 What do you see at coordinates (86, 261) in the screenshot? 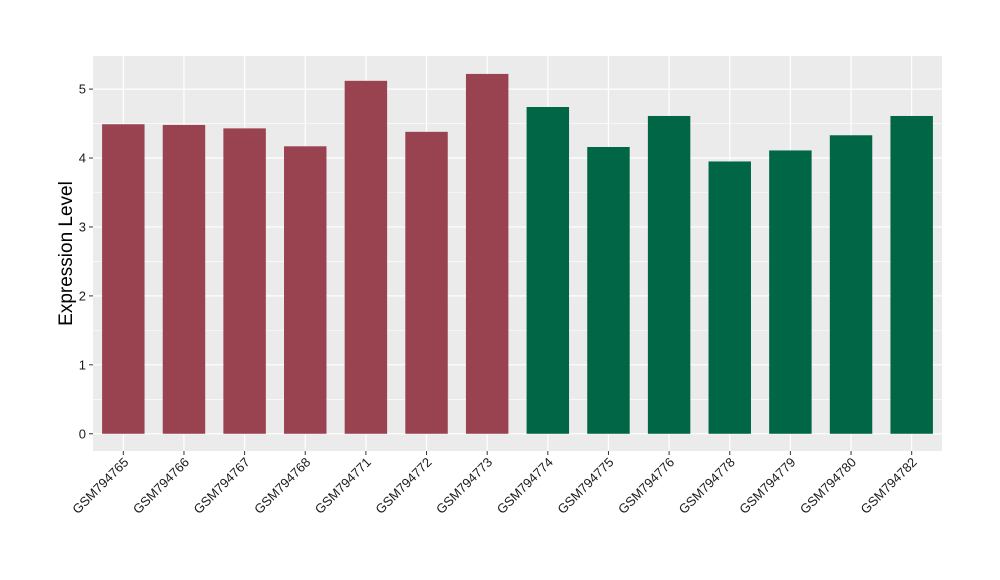
I see `y-axis: 0 1 2 3 4 5` at bounding box center [86, 261].